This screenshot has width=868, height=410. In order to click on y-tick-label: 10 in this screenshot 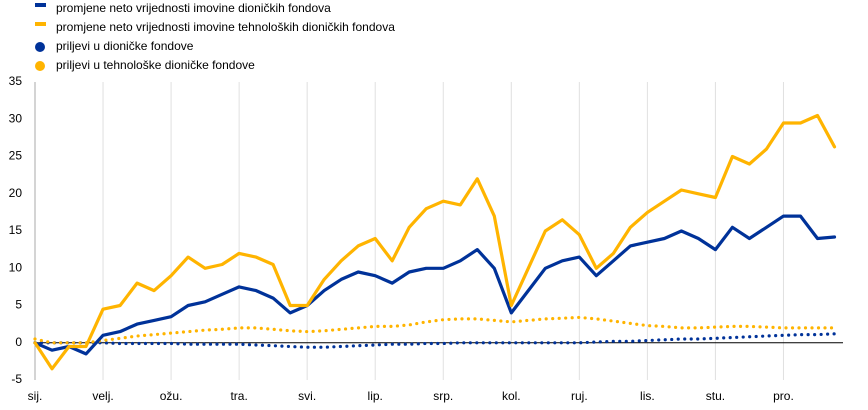, I will do `click(16, 267)`.